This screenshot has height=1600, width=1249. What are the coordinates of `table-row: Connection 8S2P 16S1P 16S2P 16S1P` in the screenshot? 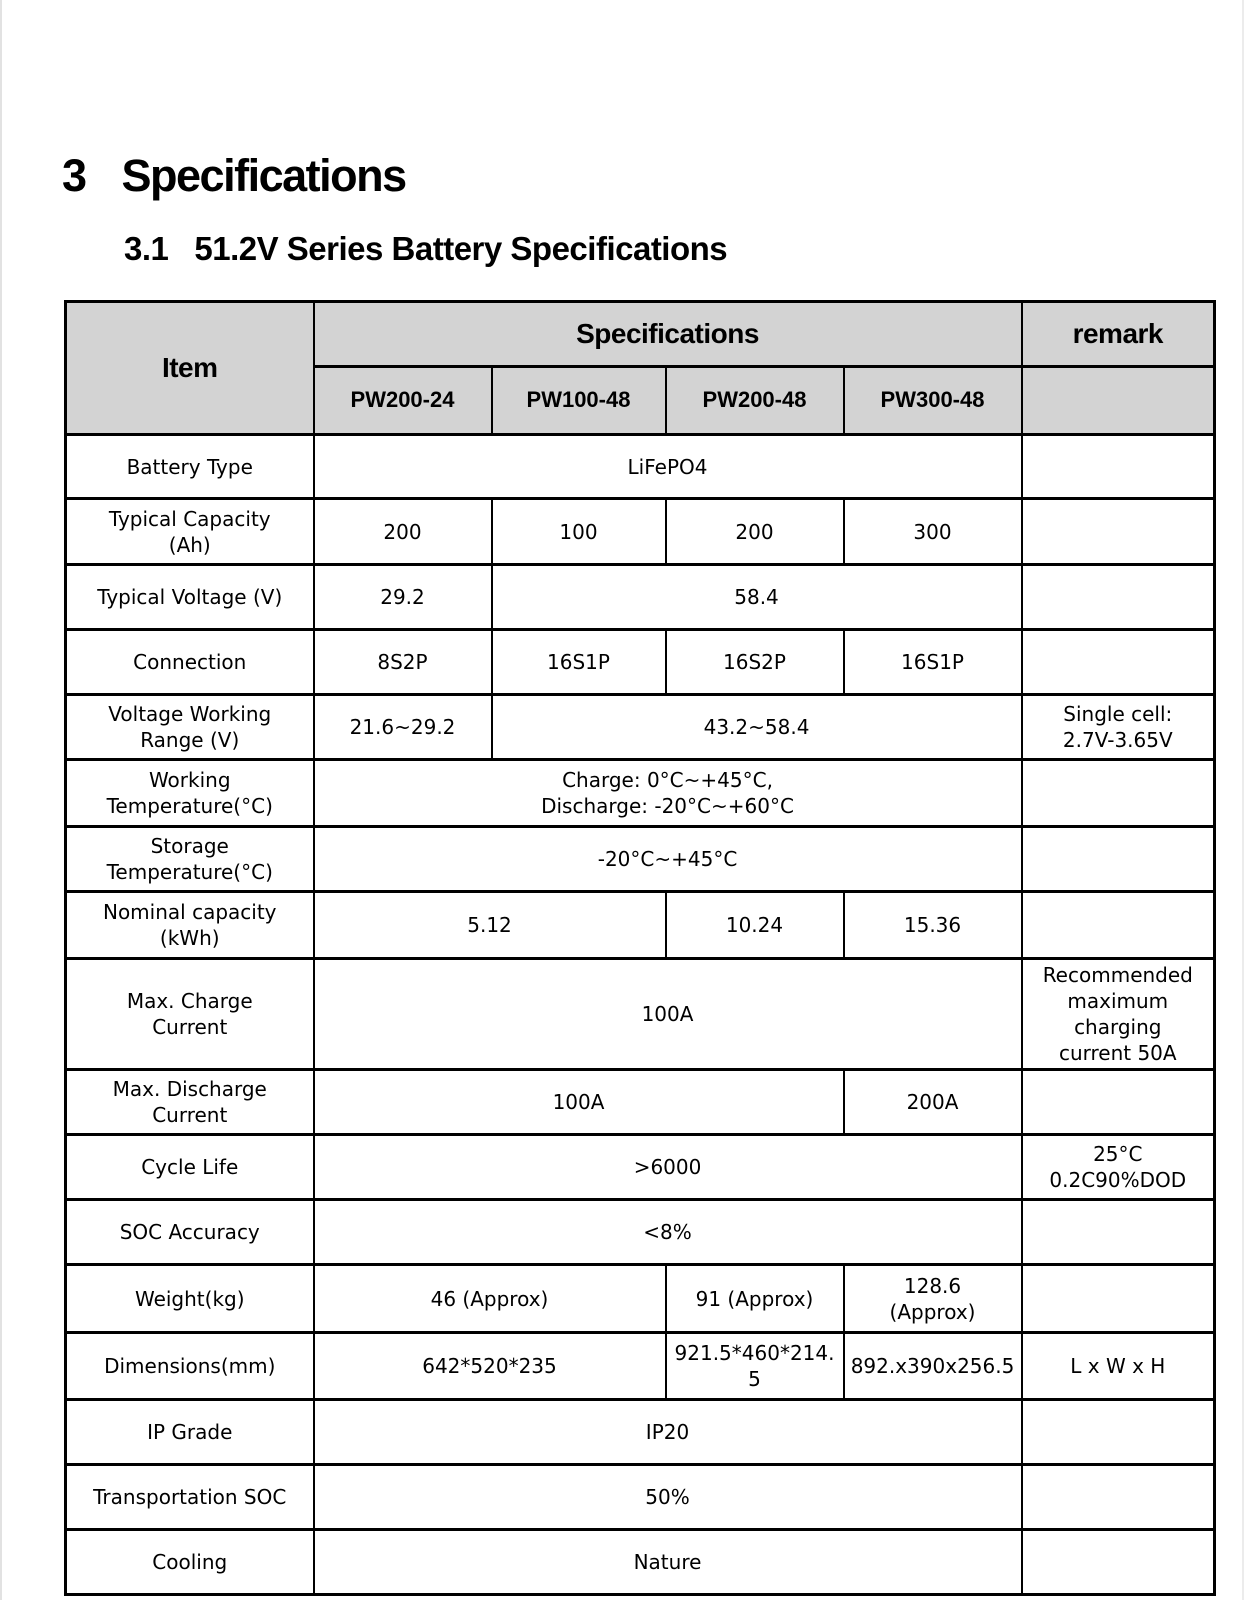 It's located at (640, 662).